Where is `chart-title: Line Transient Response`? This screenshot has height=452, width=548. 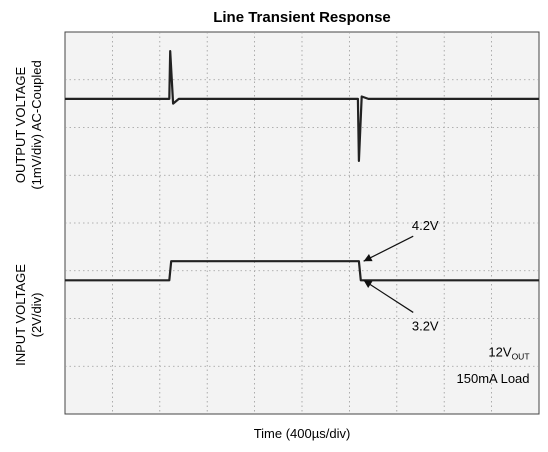
chart-title: Line Transient Response is located at coordinates (302, 17).